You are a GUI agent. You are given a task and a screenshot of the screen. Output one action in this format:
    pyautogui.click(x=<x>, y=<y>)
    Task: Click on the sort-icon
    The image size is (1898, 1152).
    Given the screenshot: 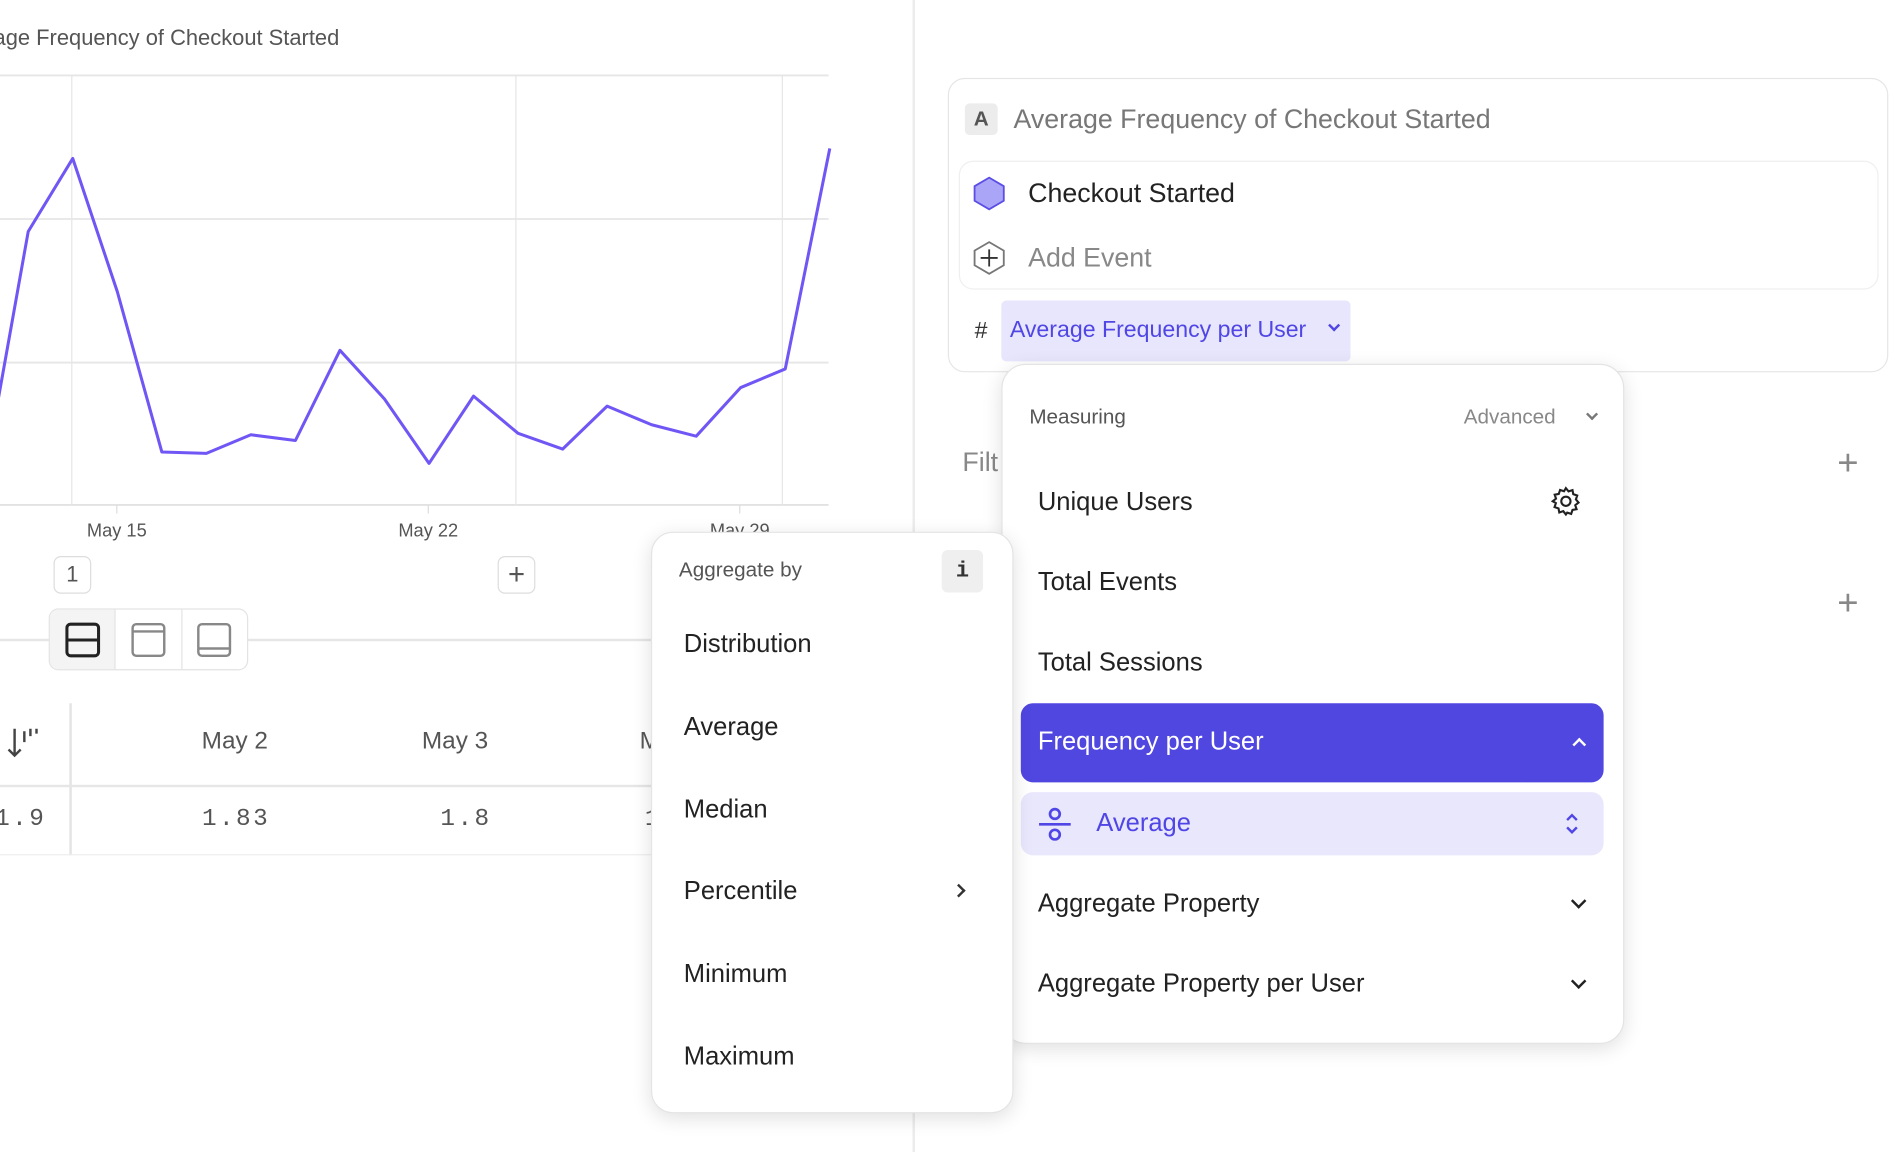 What is the action you would take?
    pyautogui.click(x=22, y=743)
    